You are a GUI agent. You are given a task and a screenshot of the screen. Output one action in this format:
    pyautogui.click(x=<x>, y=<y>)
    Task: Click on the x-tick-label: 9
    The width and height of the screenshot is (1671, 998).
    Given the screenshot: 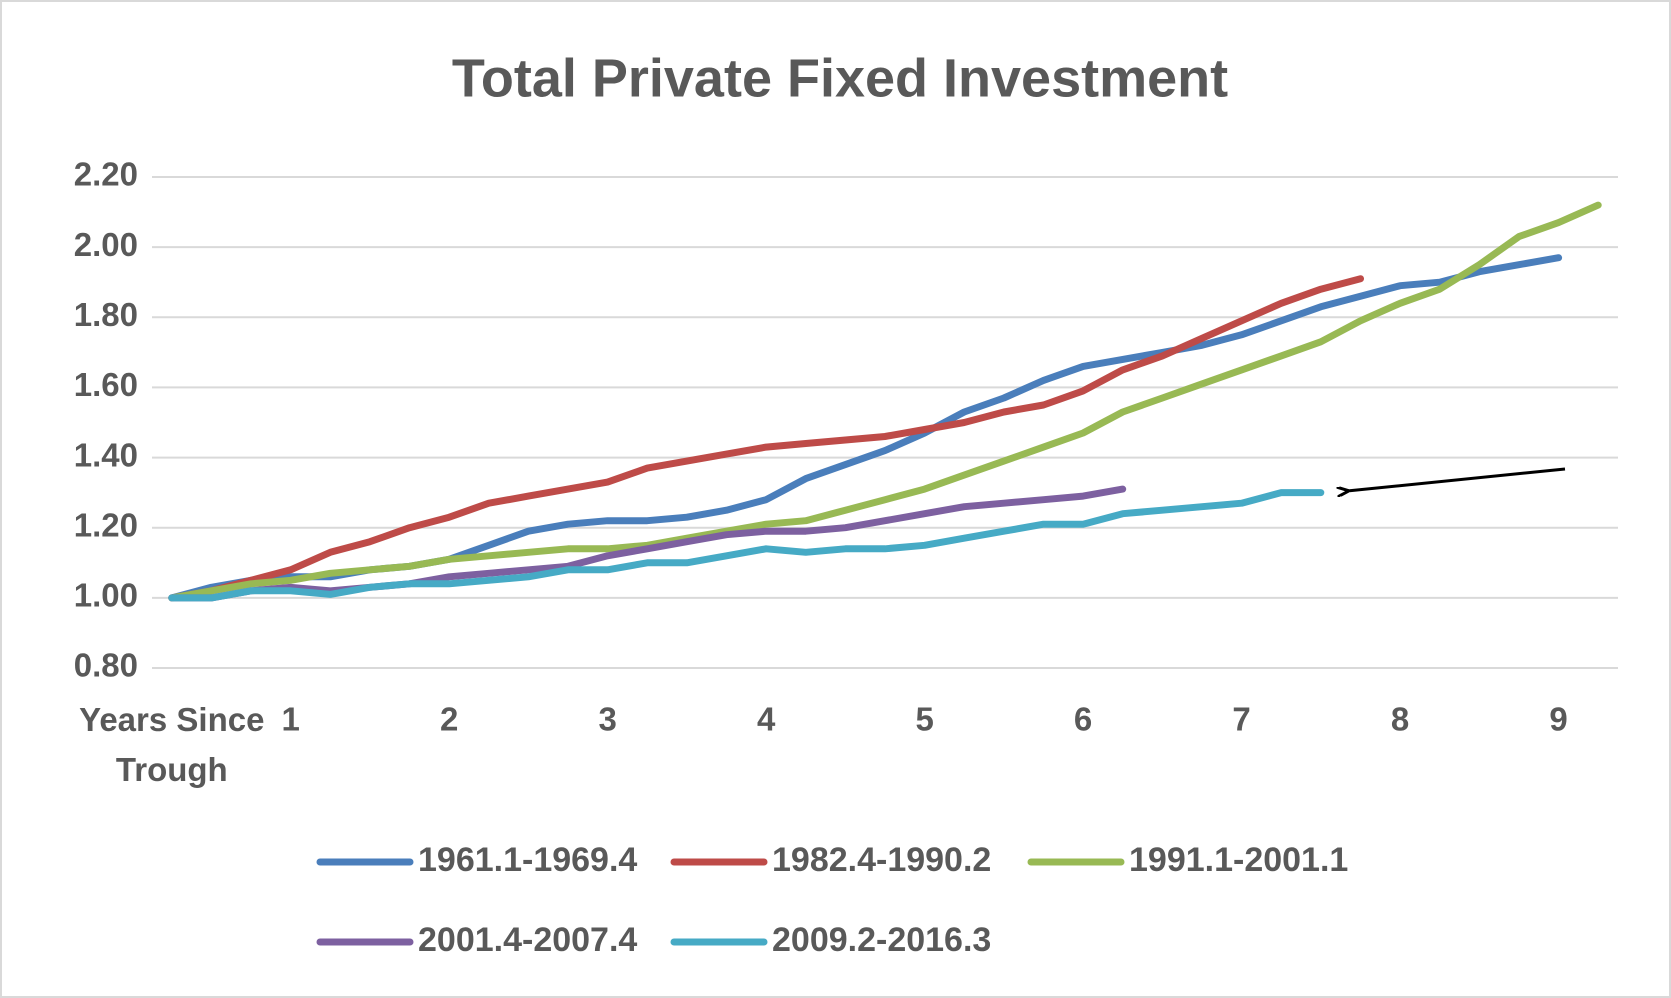 What is the action you would take?
    pyautogui.click(x=1558, y=719)
    